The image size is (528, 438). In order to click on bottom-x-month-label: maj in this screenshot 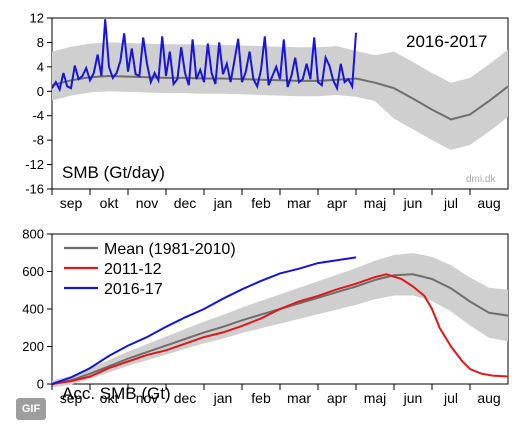, I will do `click(375, 398)`.